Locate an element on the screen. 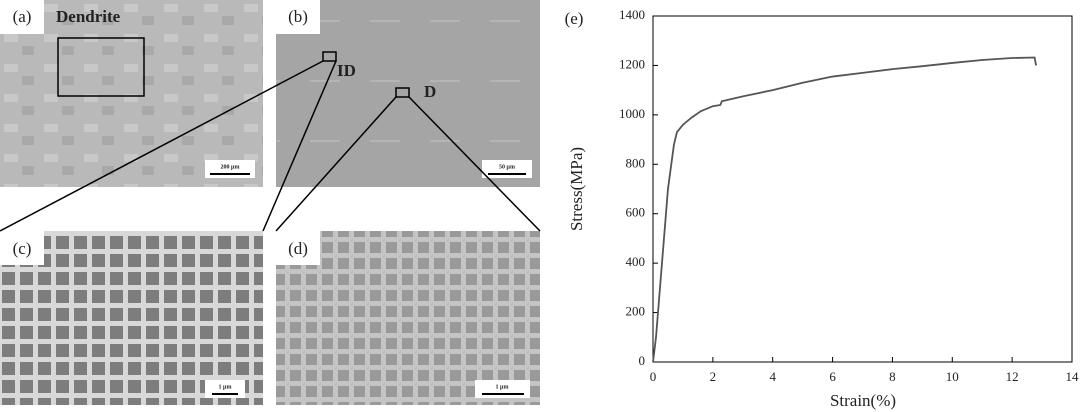 The height and width of the screenshot is (412, 1080). annotation: D is located at coordinates (430, 91).